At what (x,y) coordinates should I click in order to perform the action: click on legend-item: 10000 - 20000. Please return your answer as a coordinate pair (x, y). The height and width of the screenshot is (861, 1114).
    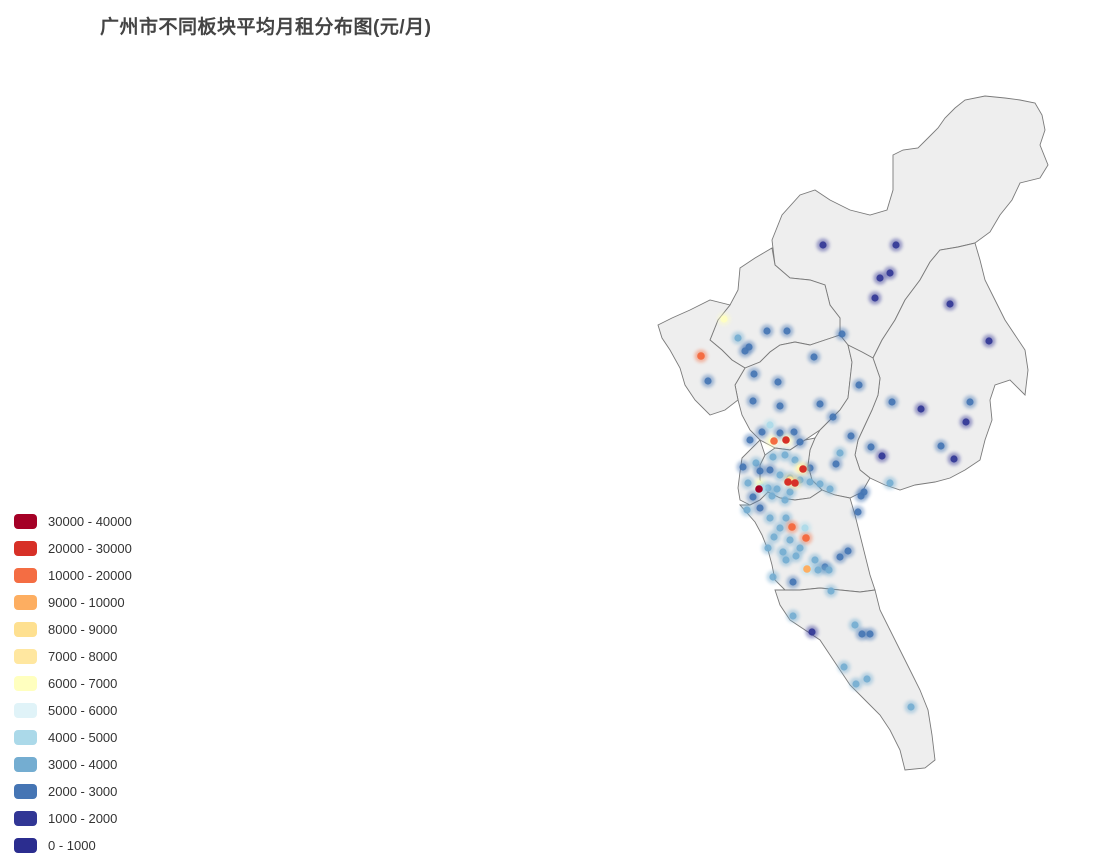
    Looking at the image, I should click on (73, 575).